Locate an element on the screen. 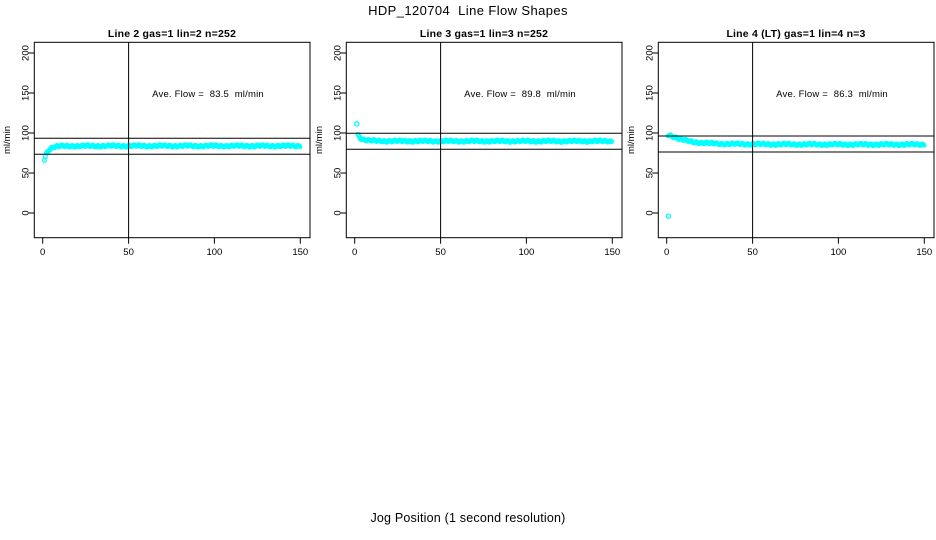 Image resolution: width=936 pixels, height=540 pixels. ave-flow-annotation: Ave. Flow = 89.8 ml/min is located at coordinates (520, 94).